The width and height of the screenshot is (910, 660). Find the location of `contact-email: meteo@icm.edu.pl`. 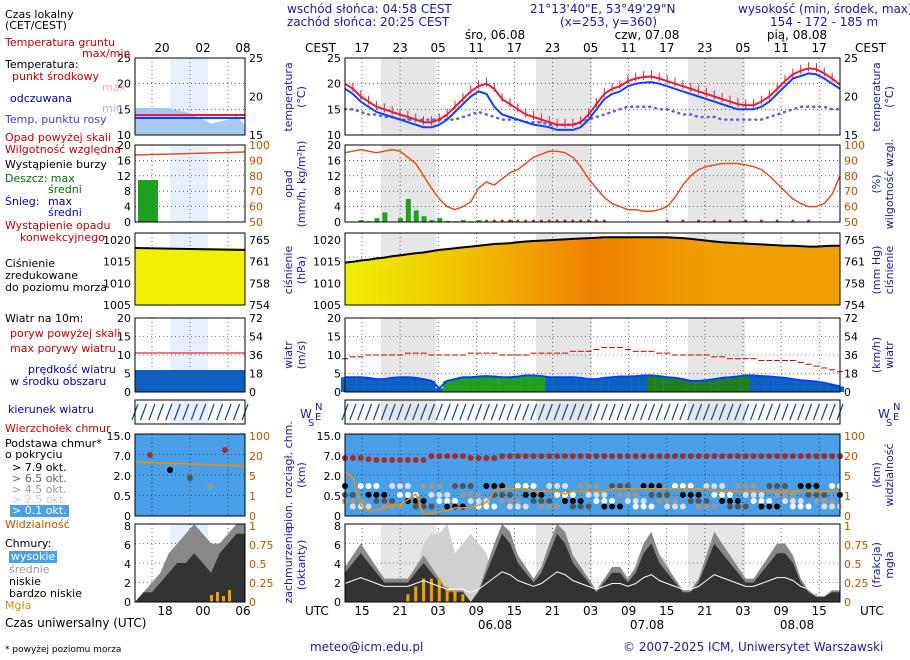

contact-email: meteo@icm.edu.pl is located at coordinates (367, 647).